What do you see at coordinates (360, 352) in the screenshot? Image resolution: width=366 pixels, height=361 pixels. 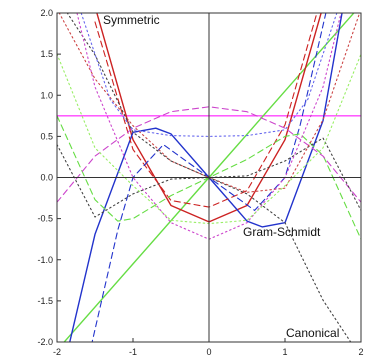 I see `x-tick-label: 2` at bounding box center [360, 352].